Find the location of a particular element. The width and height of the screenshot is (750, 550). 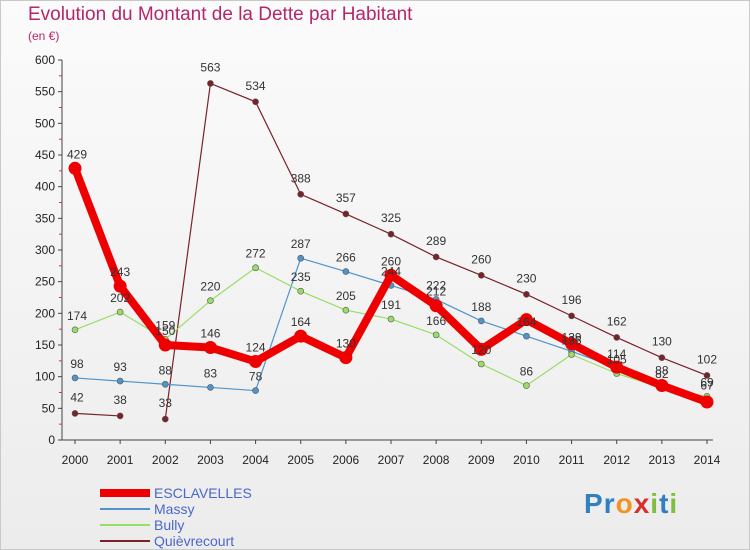

series-line is located at coordinates (97, 414).